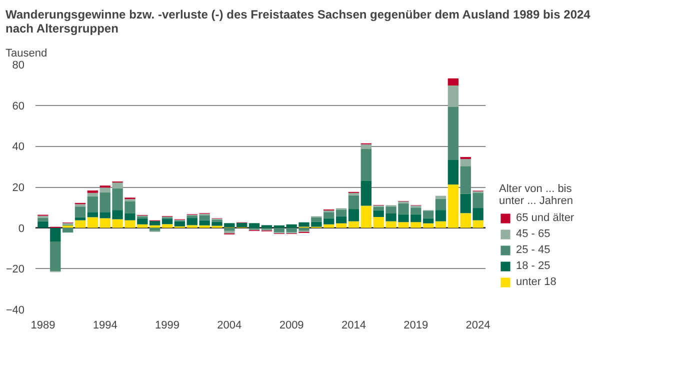  What do you see at coordinates (478, 326) in the screenshot?
I see `x-tick-label: 2024` at bounding box center [478, 326].